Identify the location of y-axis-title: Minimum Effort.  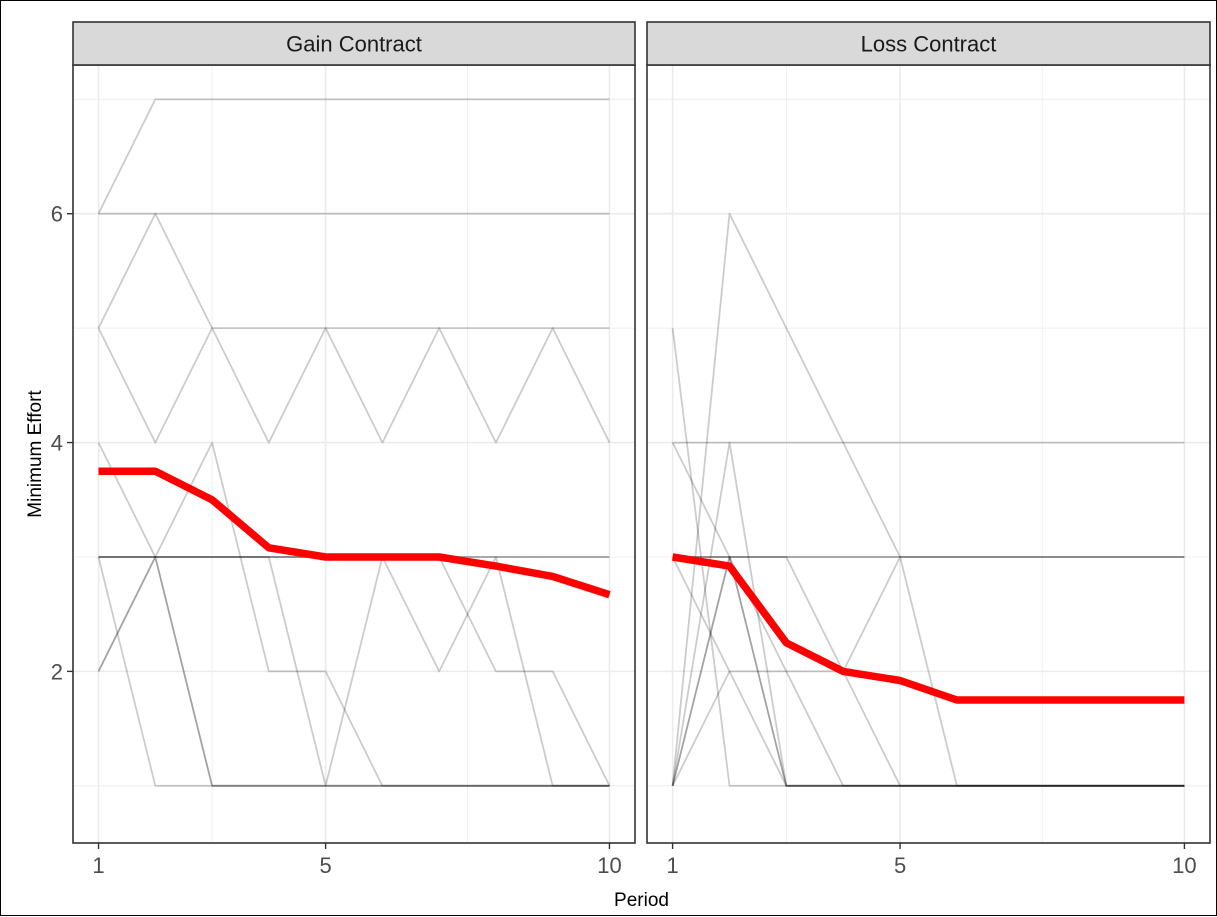
(35, 454).